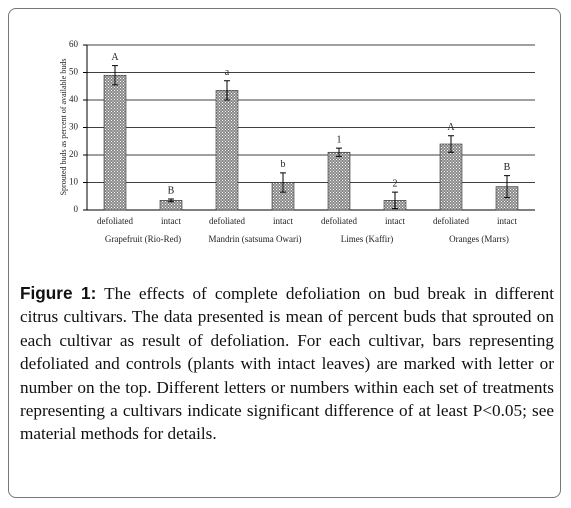  I want to click on group-label: Grapefruit (Rio-Red), so click(143, 239).